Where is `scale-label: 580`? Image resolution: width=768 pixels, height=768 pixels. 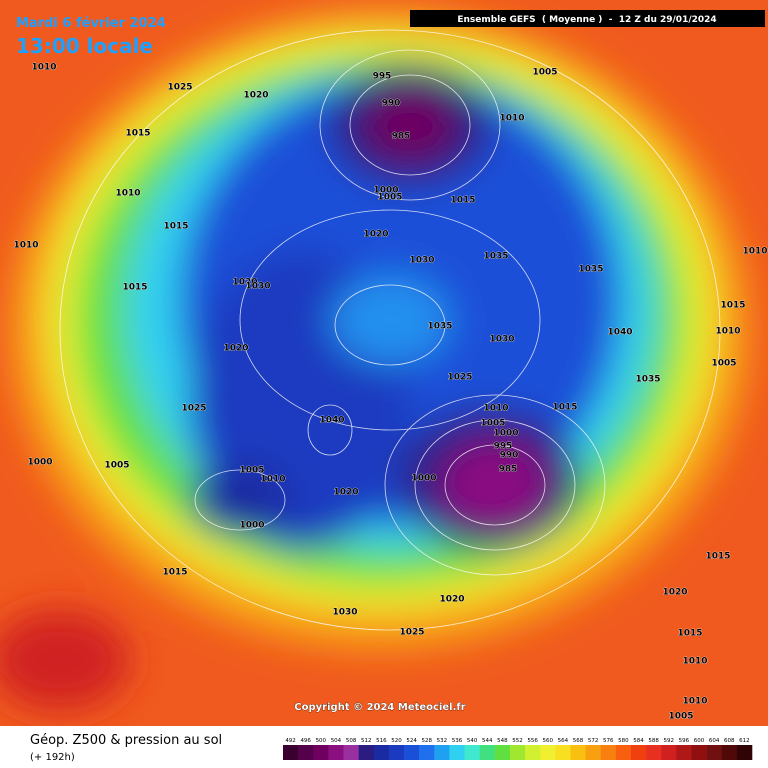
scale-label: 580 is located at coordinates (623, 741).